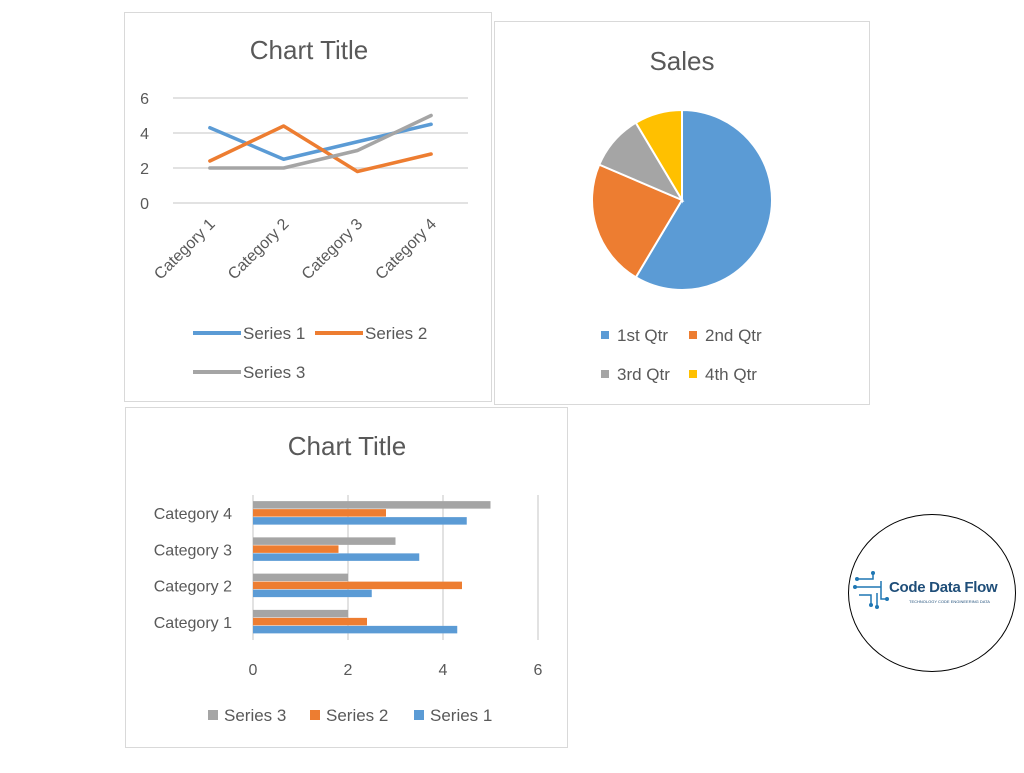 This screenshot has height=773, width=1024. Describe the element at coordinates (681, 61) in the screenshot. I see `chart-title: Sales` at that location.